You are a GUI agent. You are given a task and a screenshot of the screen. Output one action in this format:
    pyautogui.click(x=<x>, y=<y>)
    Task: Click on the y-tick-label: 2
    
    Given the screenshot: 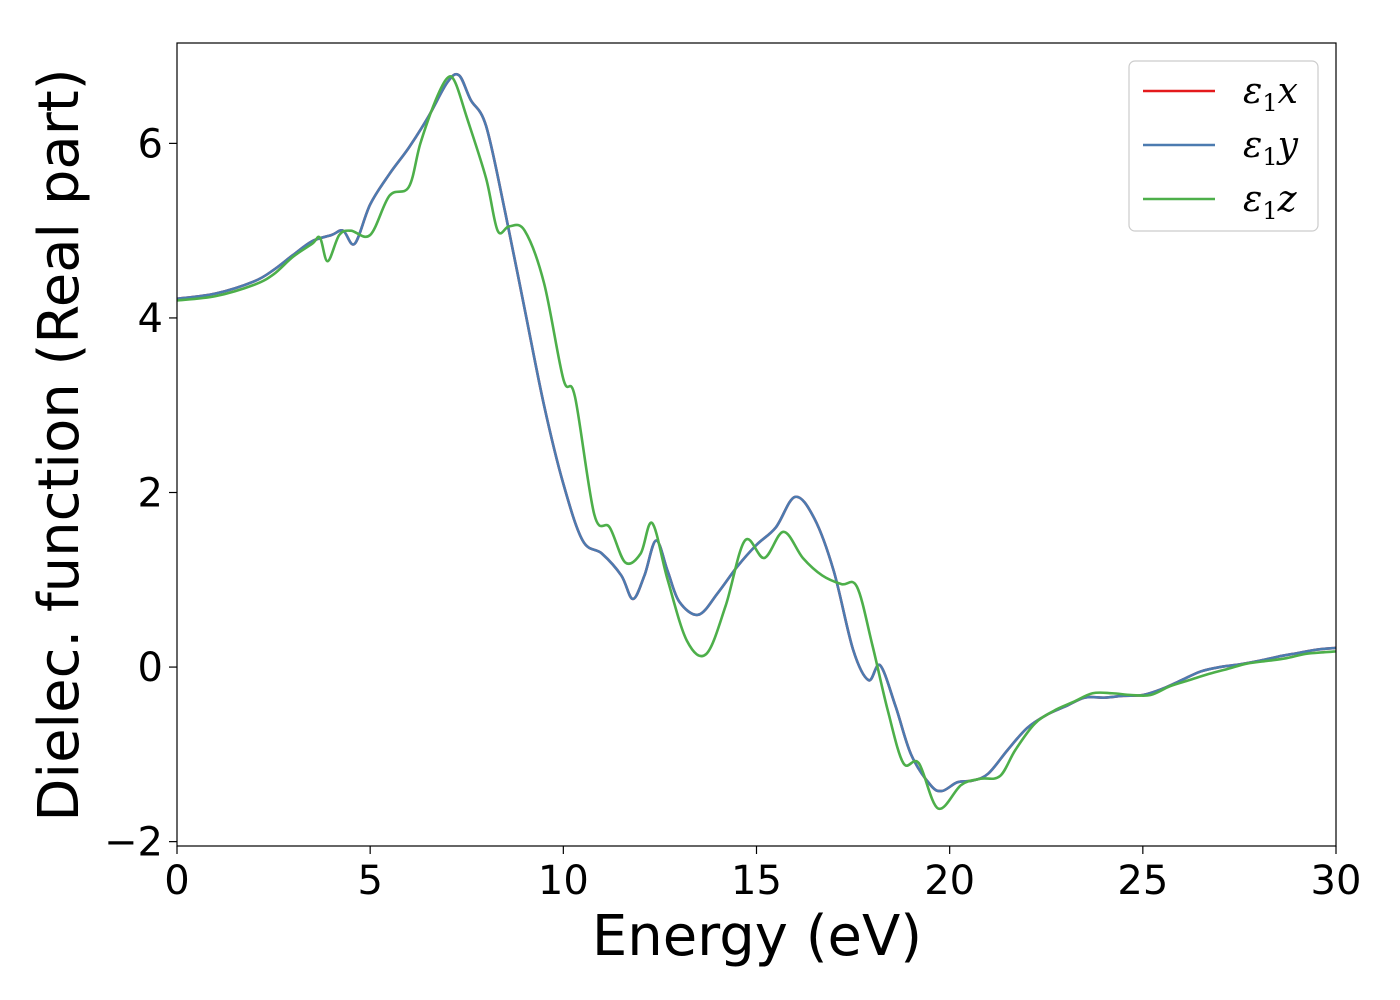 What is the action you would take?
    pyautogui.click(x=150, y=494)
    